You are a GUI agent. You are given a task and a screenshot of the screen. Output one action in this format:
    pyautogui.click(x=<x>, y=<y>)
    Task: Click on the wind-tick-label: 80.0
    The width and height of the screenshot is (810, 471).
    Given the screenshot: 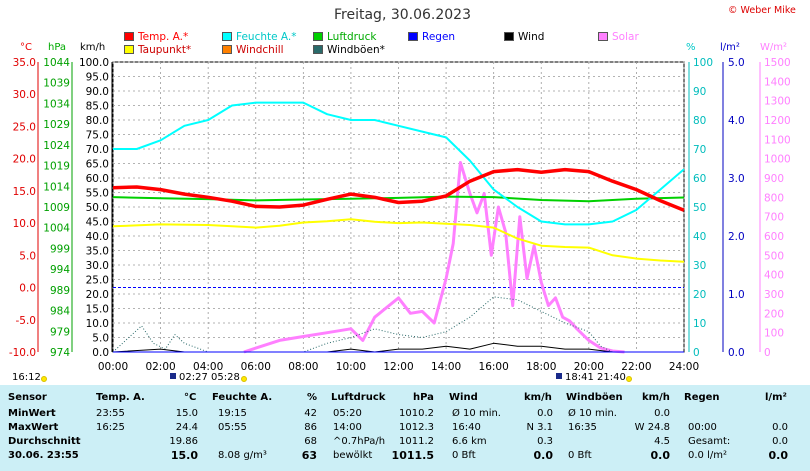 What is the action you would take?
    pyautogui.click(x=97, y=121)
    